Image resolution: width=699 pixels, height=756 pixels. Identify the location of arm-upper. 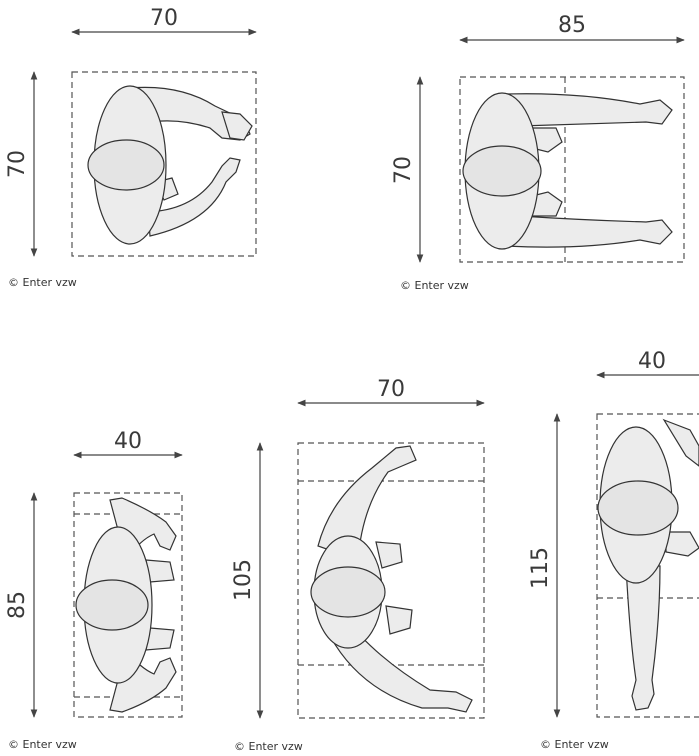
(367, 503).